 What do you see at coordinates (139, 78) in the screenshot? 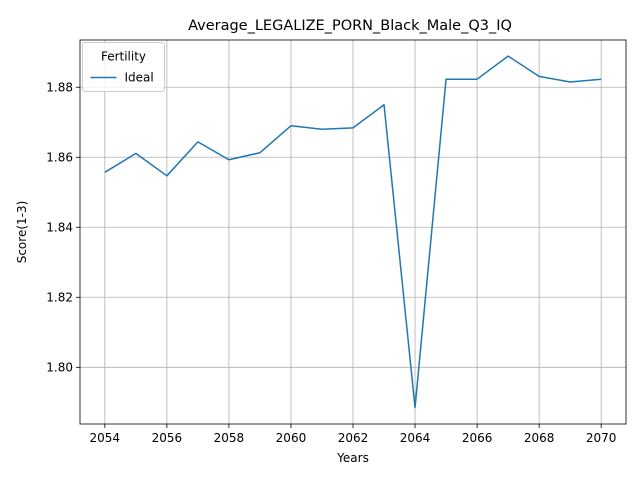
I see `legend-entry: Ideal` at bounding box center [139, 78].